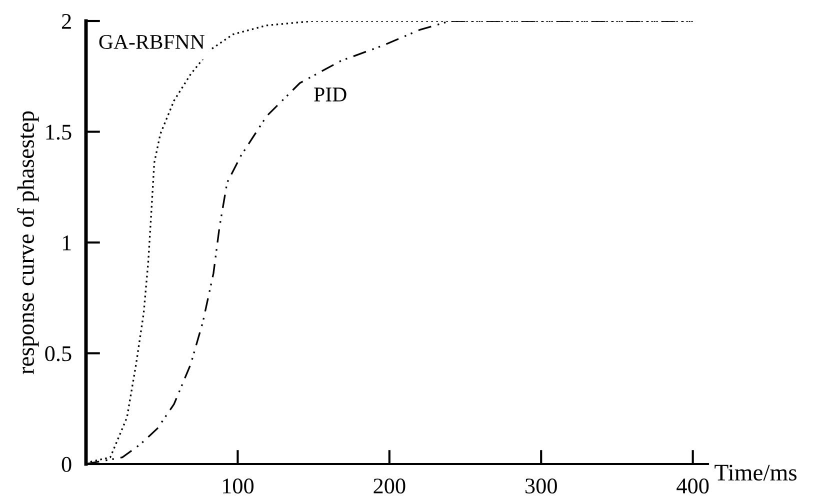 This screenshot has height=504, width=832. Describe the element at coordinates (28, 242) in the screenshot. I see `y-axis-title: response curve of phasestep` at that location.